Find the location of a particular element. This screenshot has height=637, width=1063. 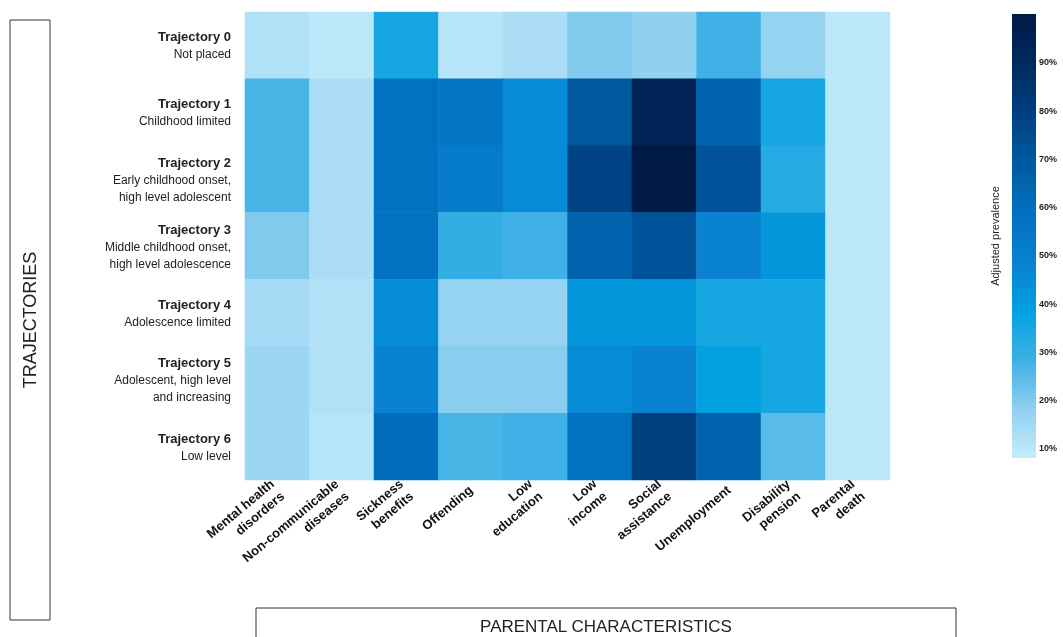

color-bar-label: 40% is located at coordinates (1048, 303).